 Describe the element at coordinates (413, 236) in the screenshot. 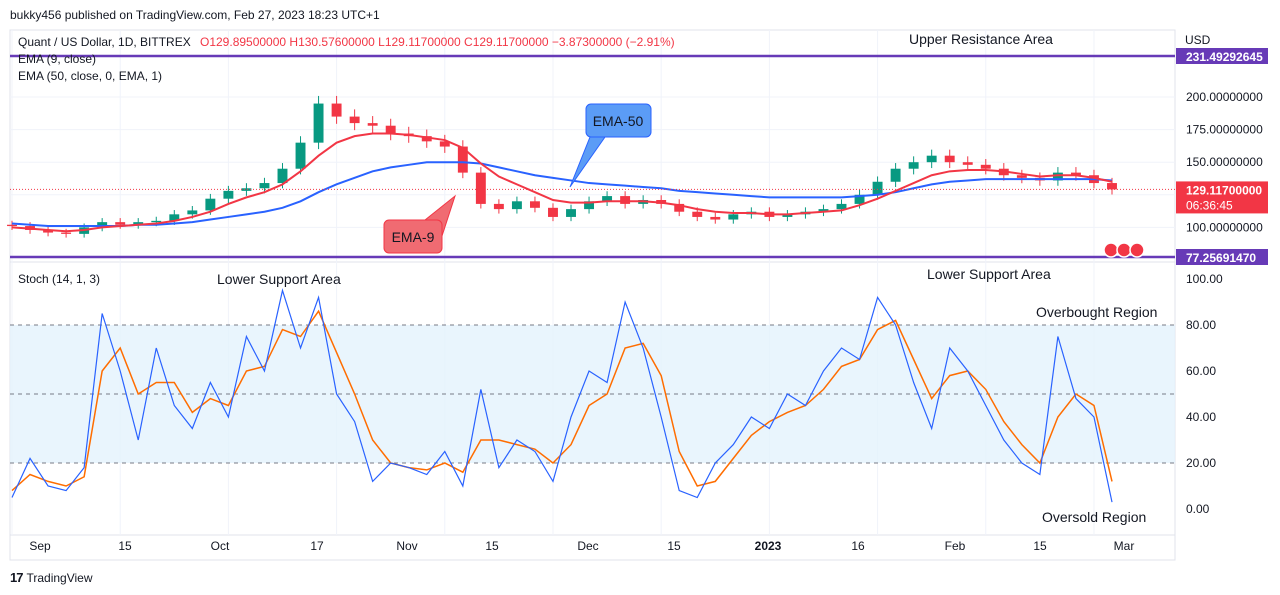

I see `ema9-callout-box` at that location.